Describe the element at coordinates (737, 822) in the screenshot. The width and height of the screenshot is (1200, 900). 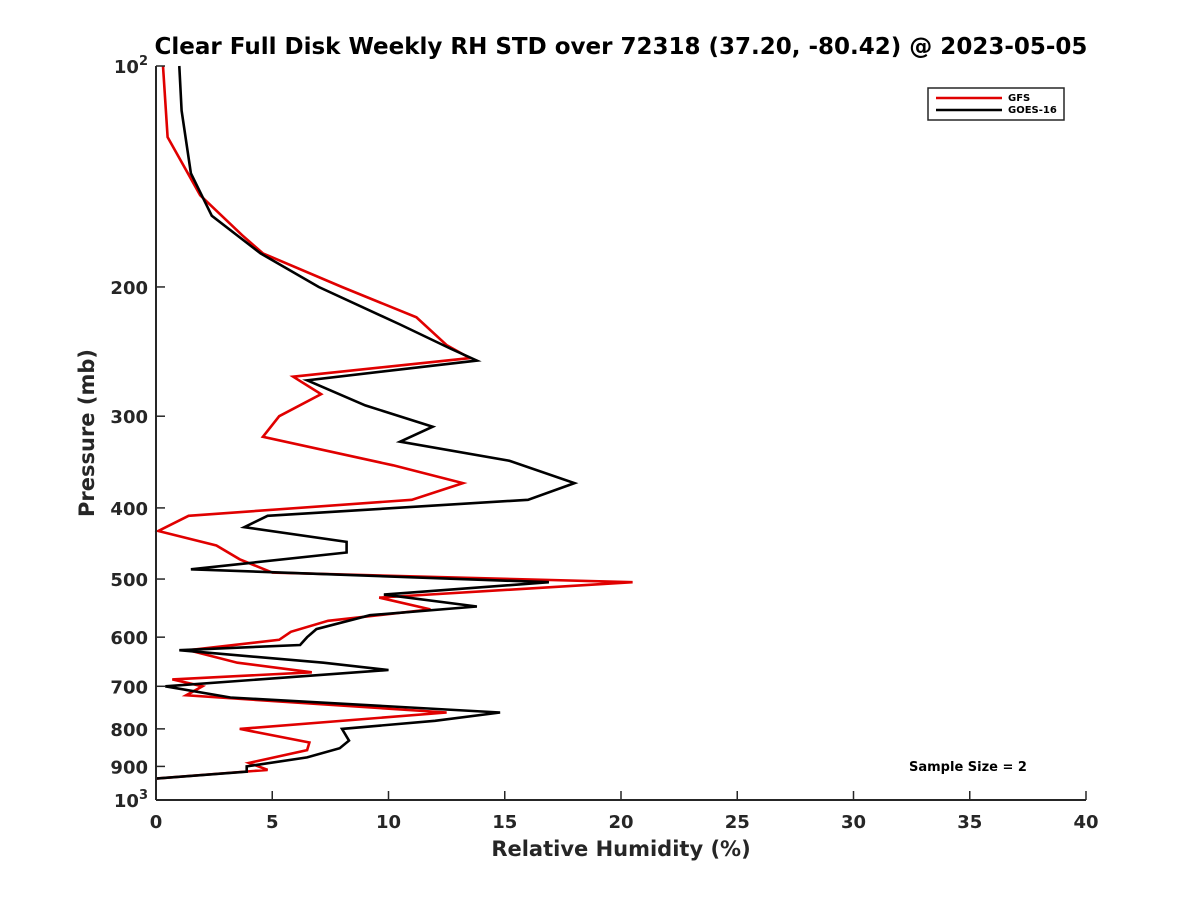
I see `x-tick-label: 25` at that location.